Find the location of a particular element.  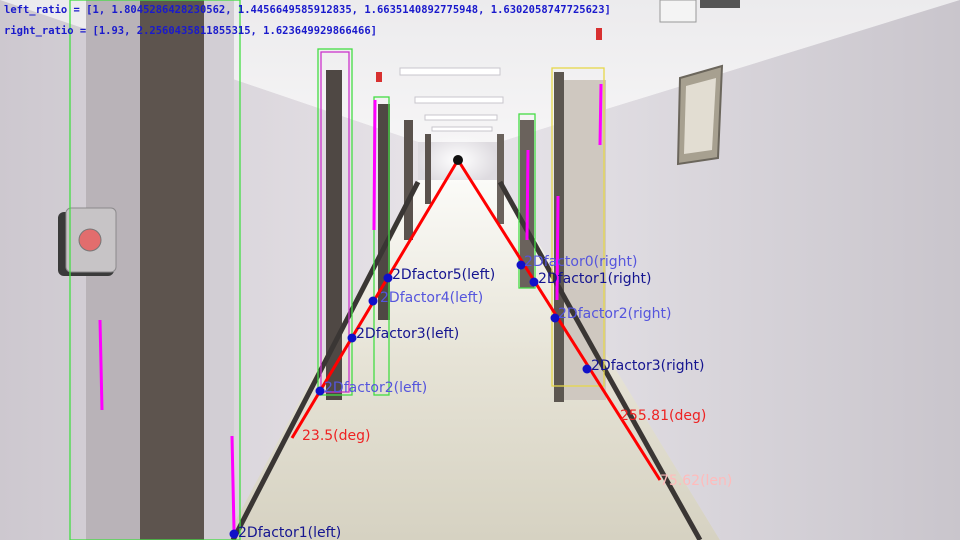

marker-right-factor0 is located at coordinates (521, 265).